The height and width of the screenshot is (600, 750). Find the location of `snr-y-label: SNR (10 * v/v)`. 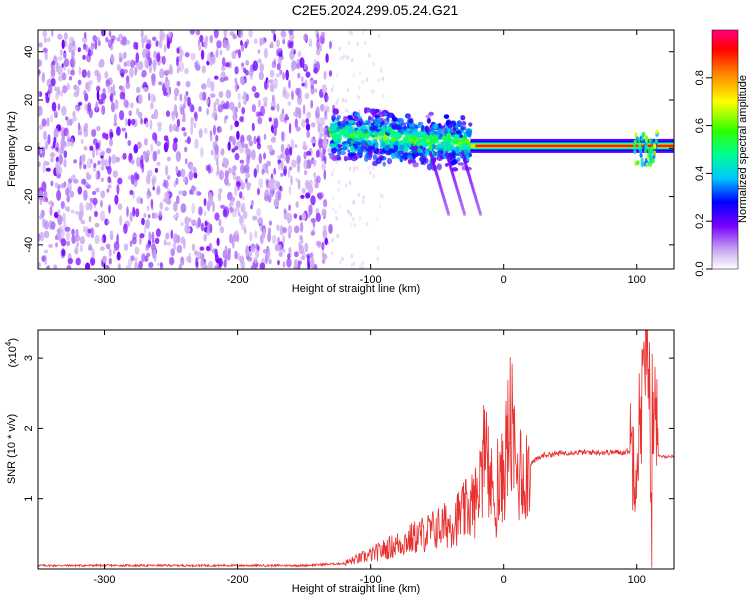

snr-y-label: SNR (10 * v/v) is located at coordinates (12, 449).